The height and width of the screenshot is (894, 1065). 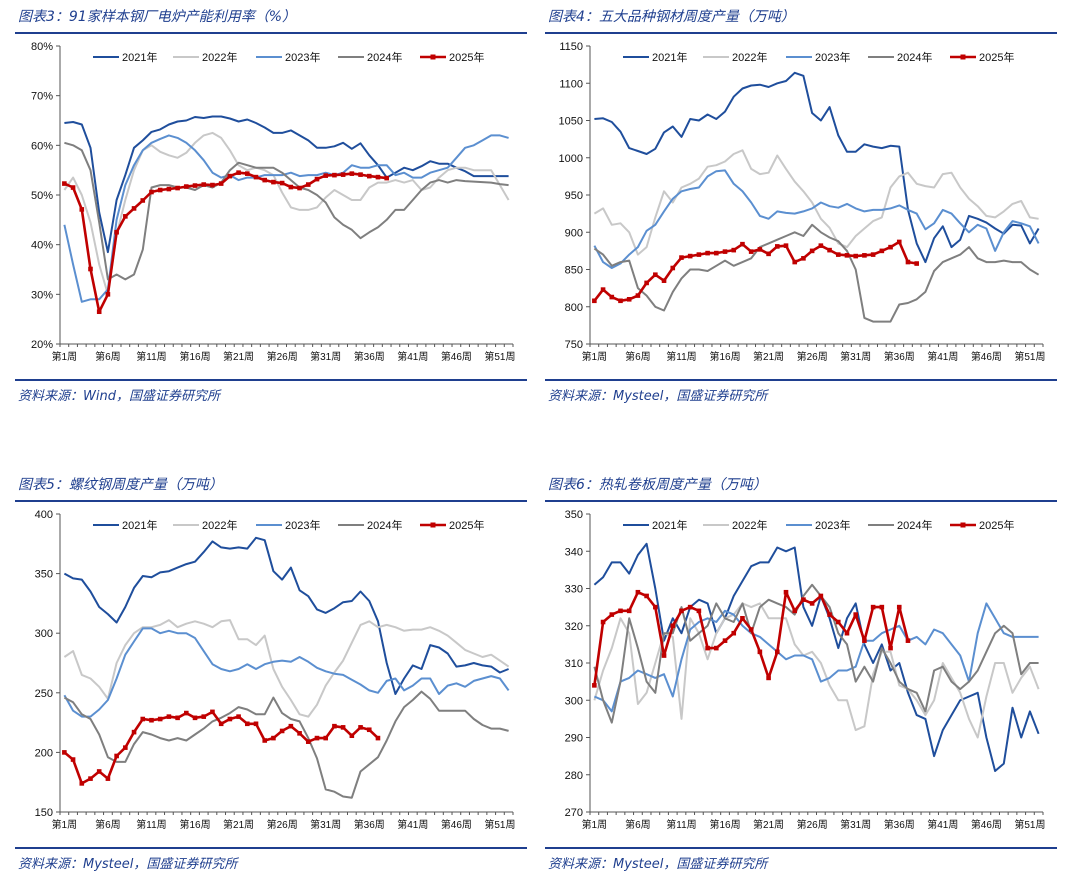 What do you see at coordinates (571, 159) in the screenshot?
I see `y-tick-label: 1000` at bounding box center [571, 159].